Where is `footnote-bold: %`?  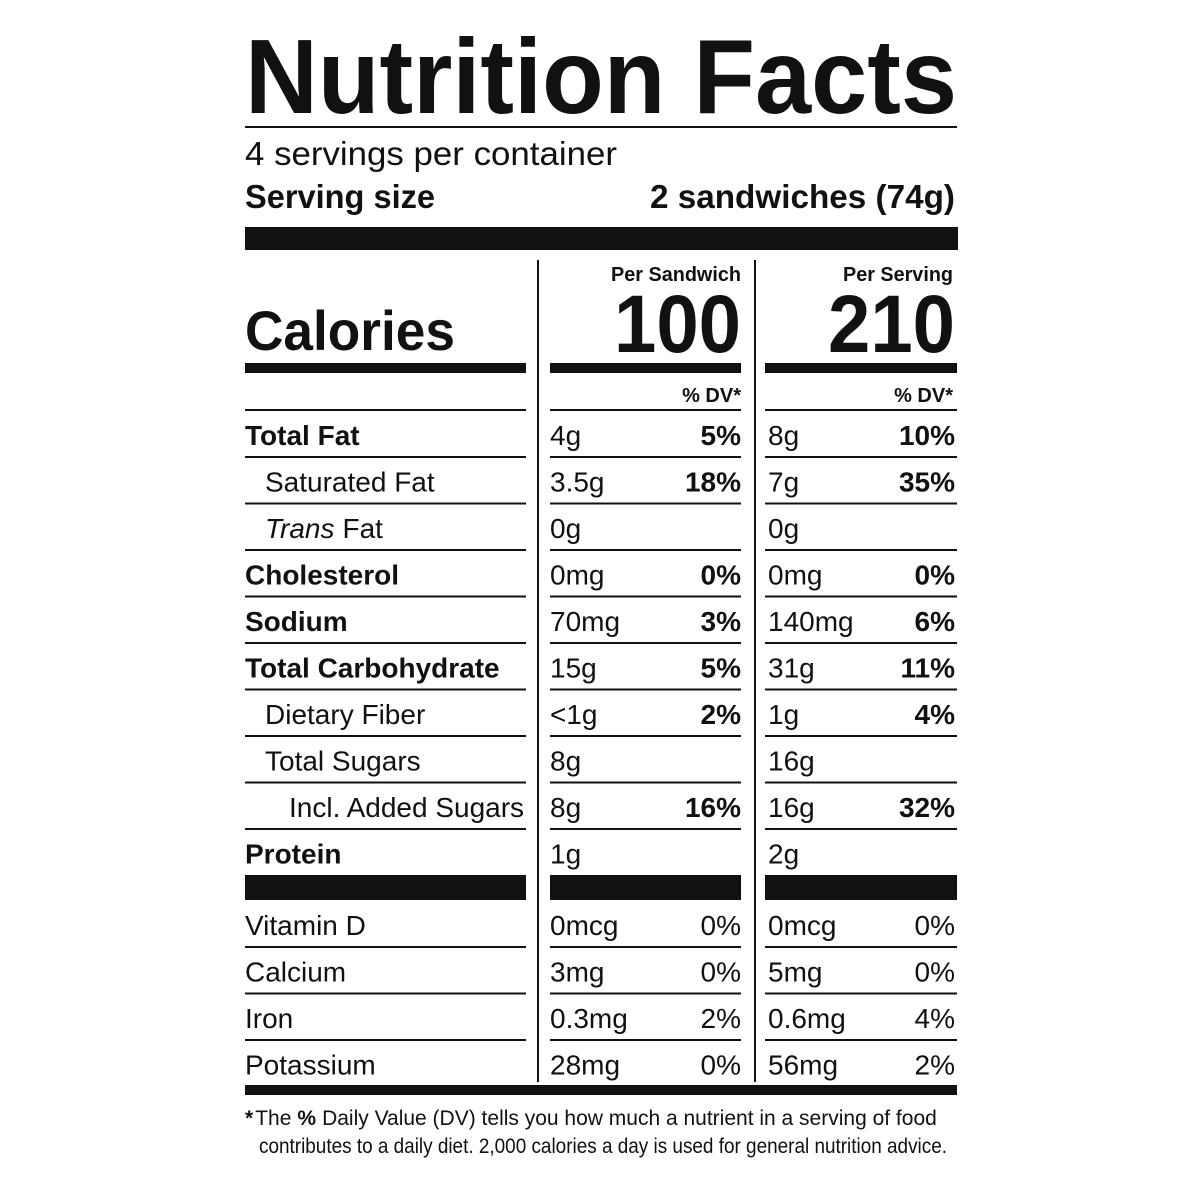 footnote-bold: % is located at coordinates (306, 1118).